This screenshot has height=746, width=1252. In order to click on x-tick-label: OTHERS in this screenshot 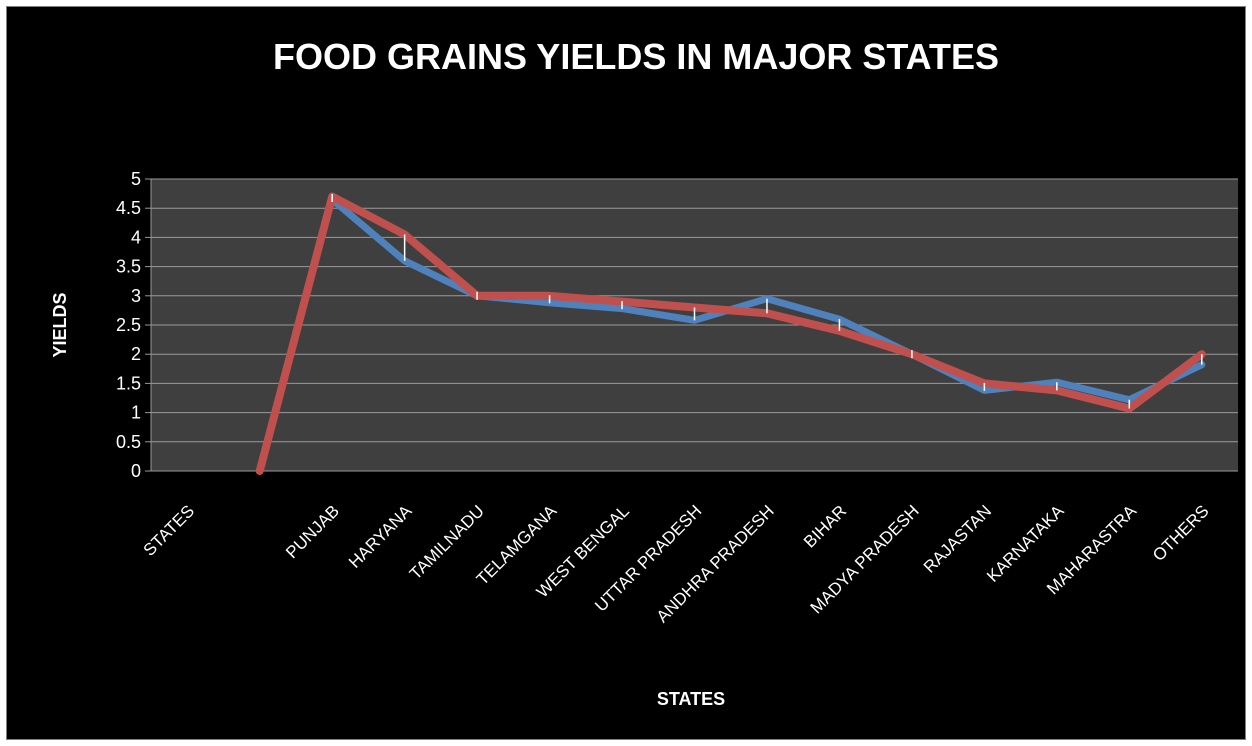, I will do `click(1181, 533)`.